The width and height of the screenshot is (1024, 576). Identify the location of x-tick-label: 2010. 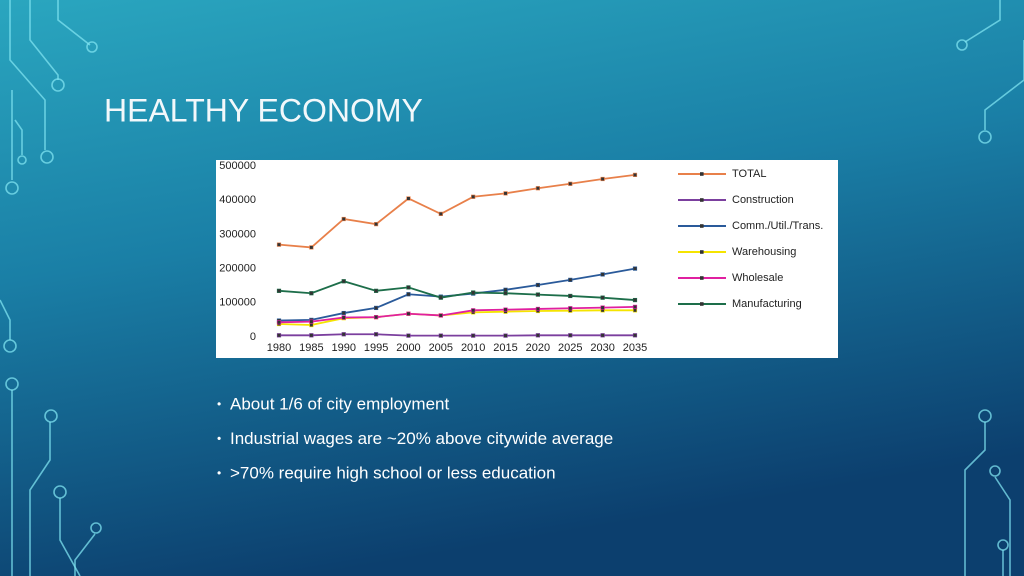
(473, 348).